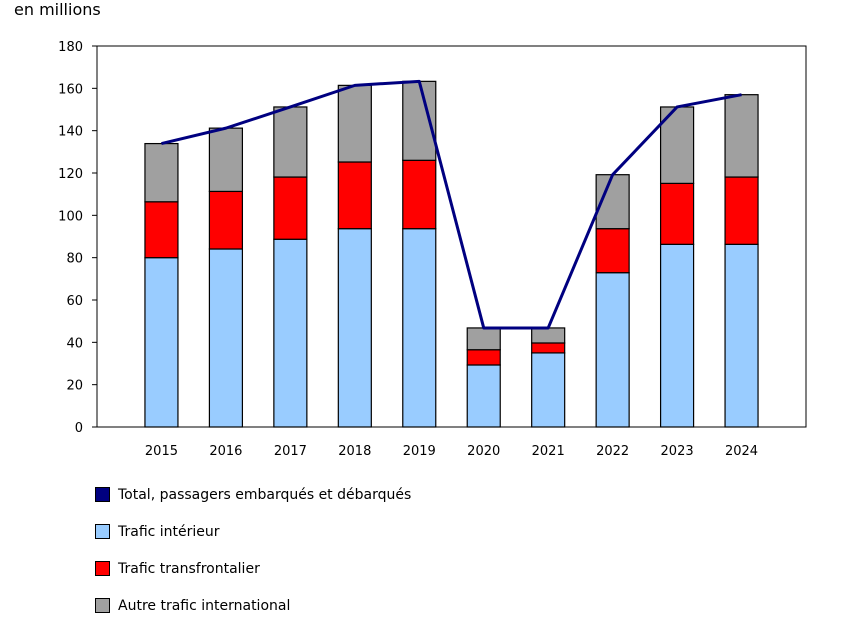 This screenshot has height=624, width=842. I want to click on bar-trafic-transfrontalier-2021, so click(548, 348).